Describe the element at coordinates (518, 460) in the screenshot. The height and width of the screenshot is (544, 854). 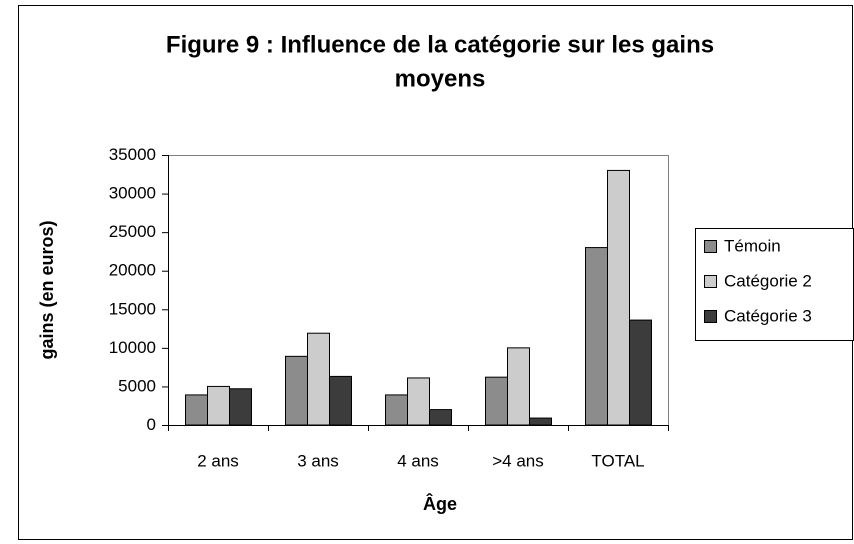
I see `x-tick-label: >4 ans` at that location.